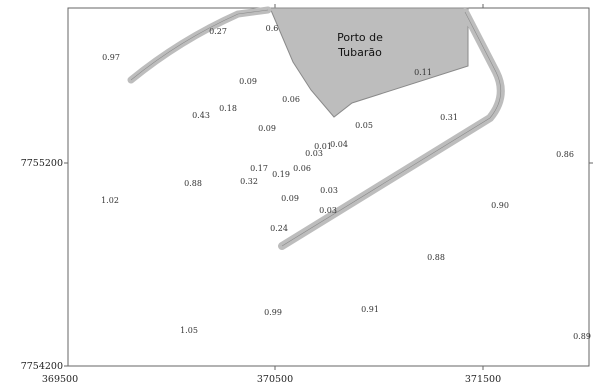  What do you see at coordinates (582, 336) in the screenshot?
I see `station-value: 0.89` at bounding box center [582, 336].